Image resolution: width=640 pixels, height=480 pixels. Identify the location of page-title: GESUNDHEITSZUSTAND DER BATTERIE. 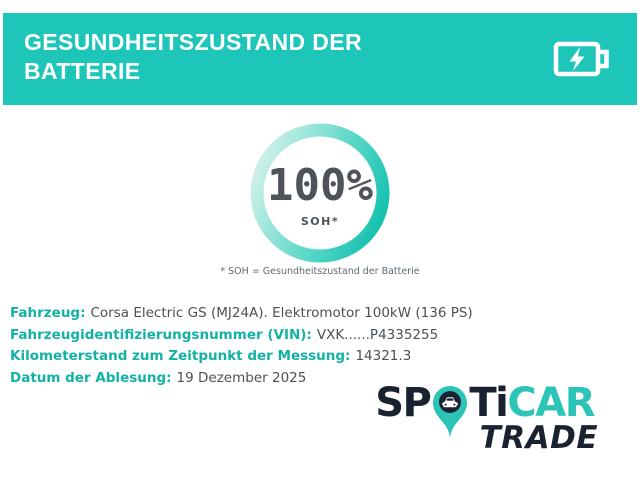
(193, 56).